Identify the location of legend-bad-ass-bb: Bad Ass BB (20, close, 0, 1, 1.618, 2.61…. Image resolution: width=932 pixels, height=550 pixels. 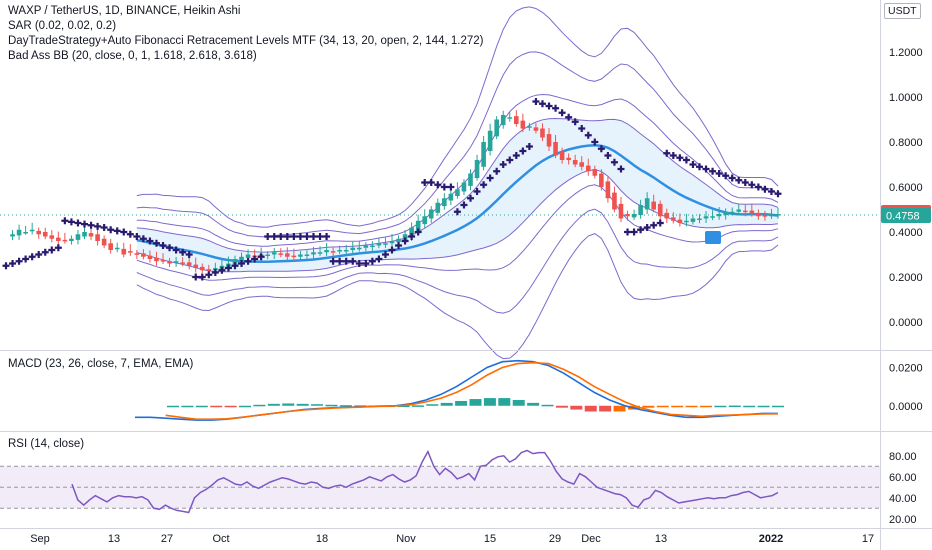
(132, 56).